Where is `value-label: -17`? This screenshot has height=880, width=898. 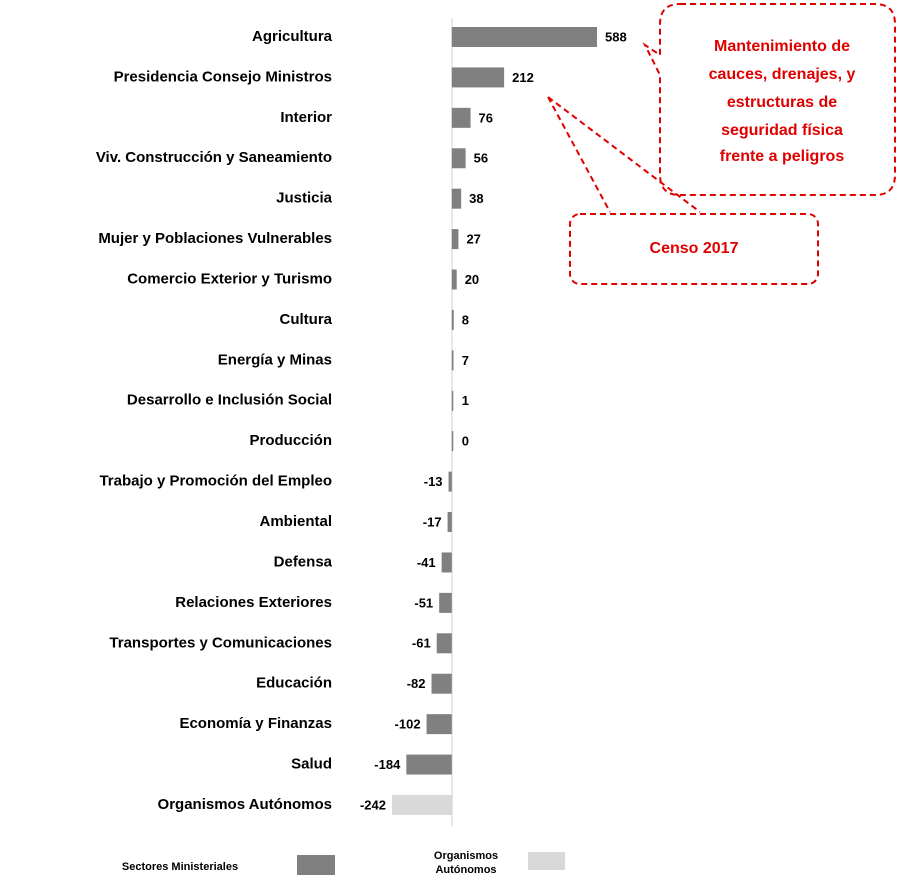 value-label: -17 is located at coordinates (432, 521).